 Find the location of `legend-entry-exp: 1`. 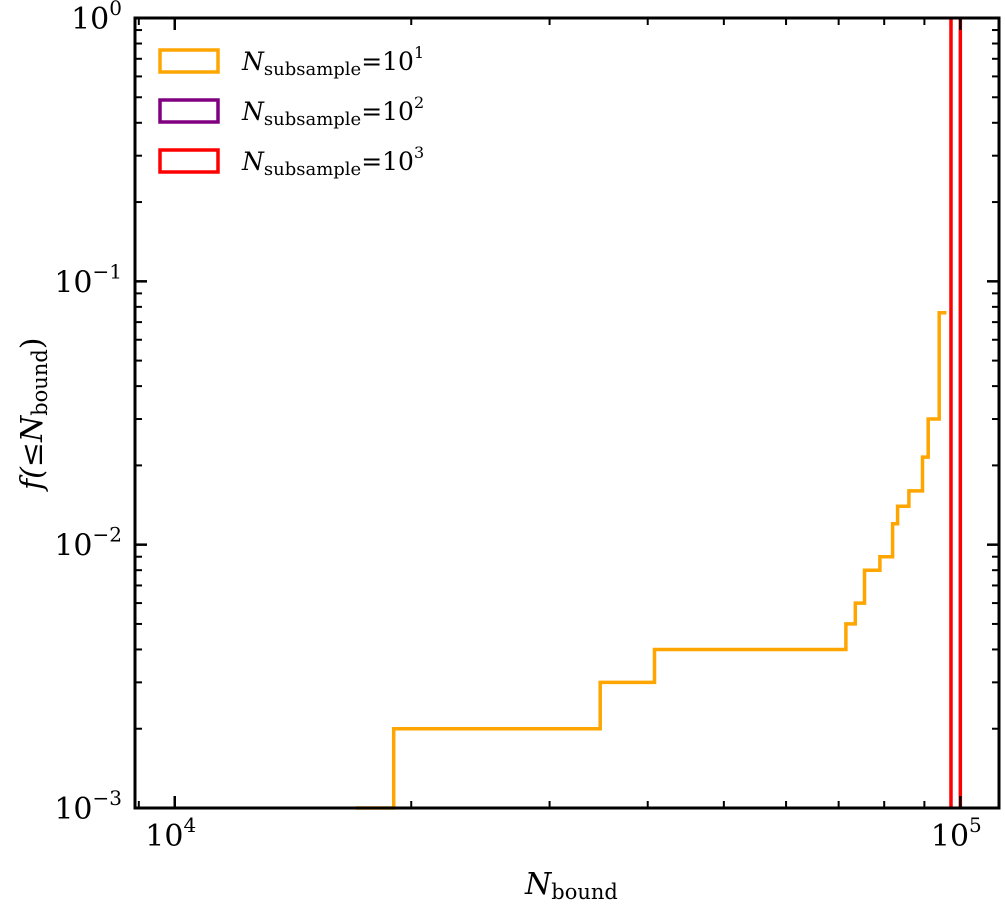

legend-entry-exp: 1 is located at coordinates (419, 52).